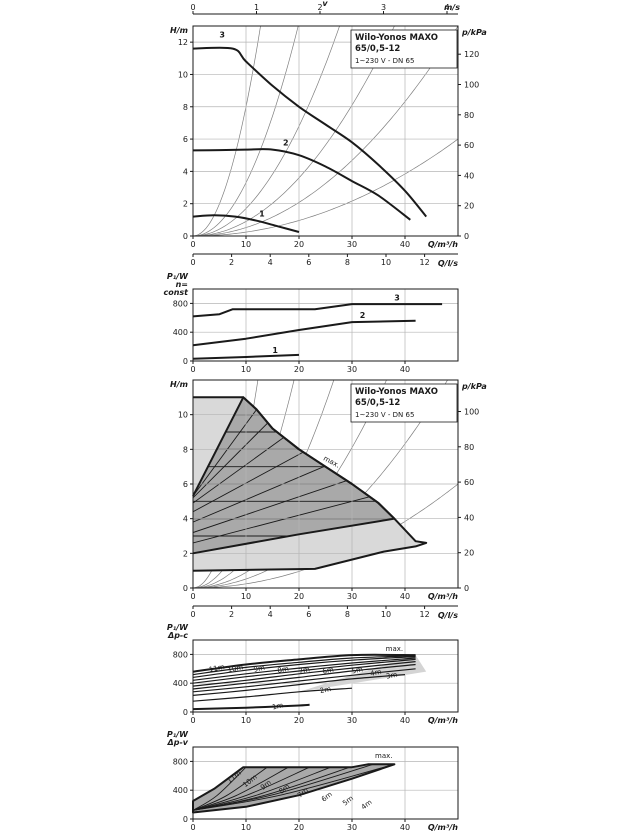  Describe the element at coordinates (347, 614) in the screenshot. I see `q-ls-tick-label: 8` at that location.